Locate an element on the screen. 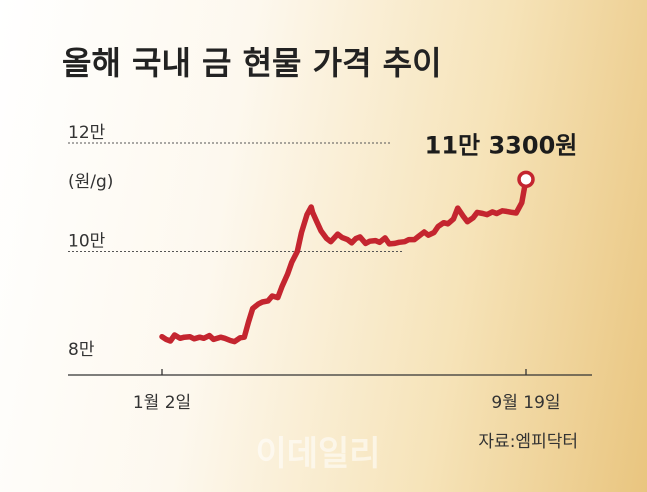  source-label: 자료:엠피닥터 is located at coordinates (528, 442).